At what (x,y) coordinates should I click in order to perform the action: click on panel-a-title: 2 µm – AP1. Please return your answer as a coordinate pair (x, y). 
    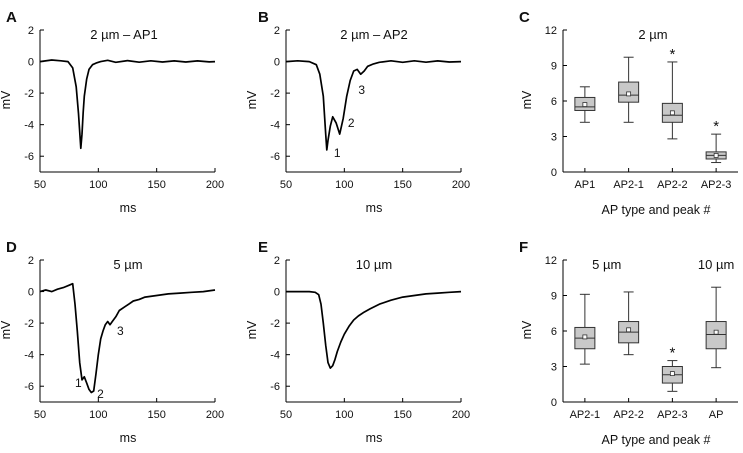
    Looking at the image, I should click on (123, 34).